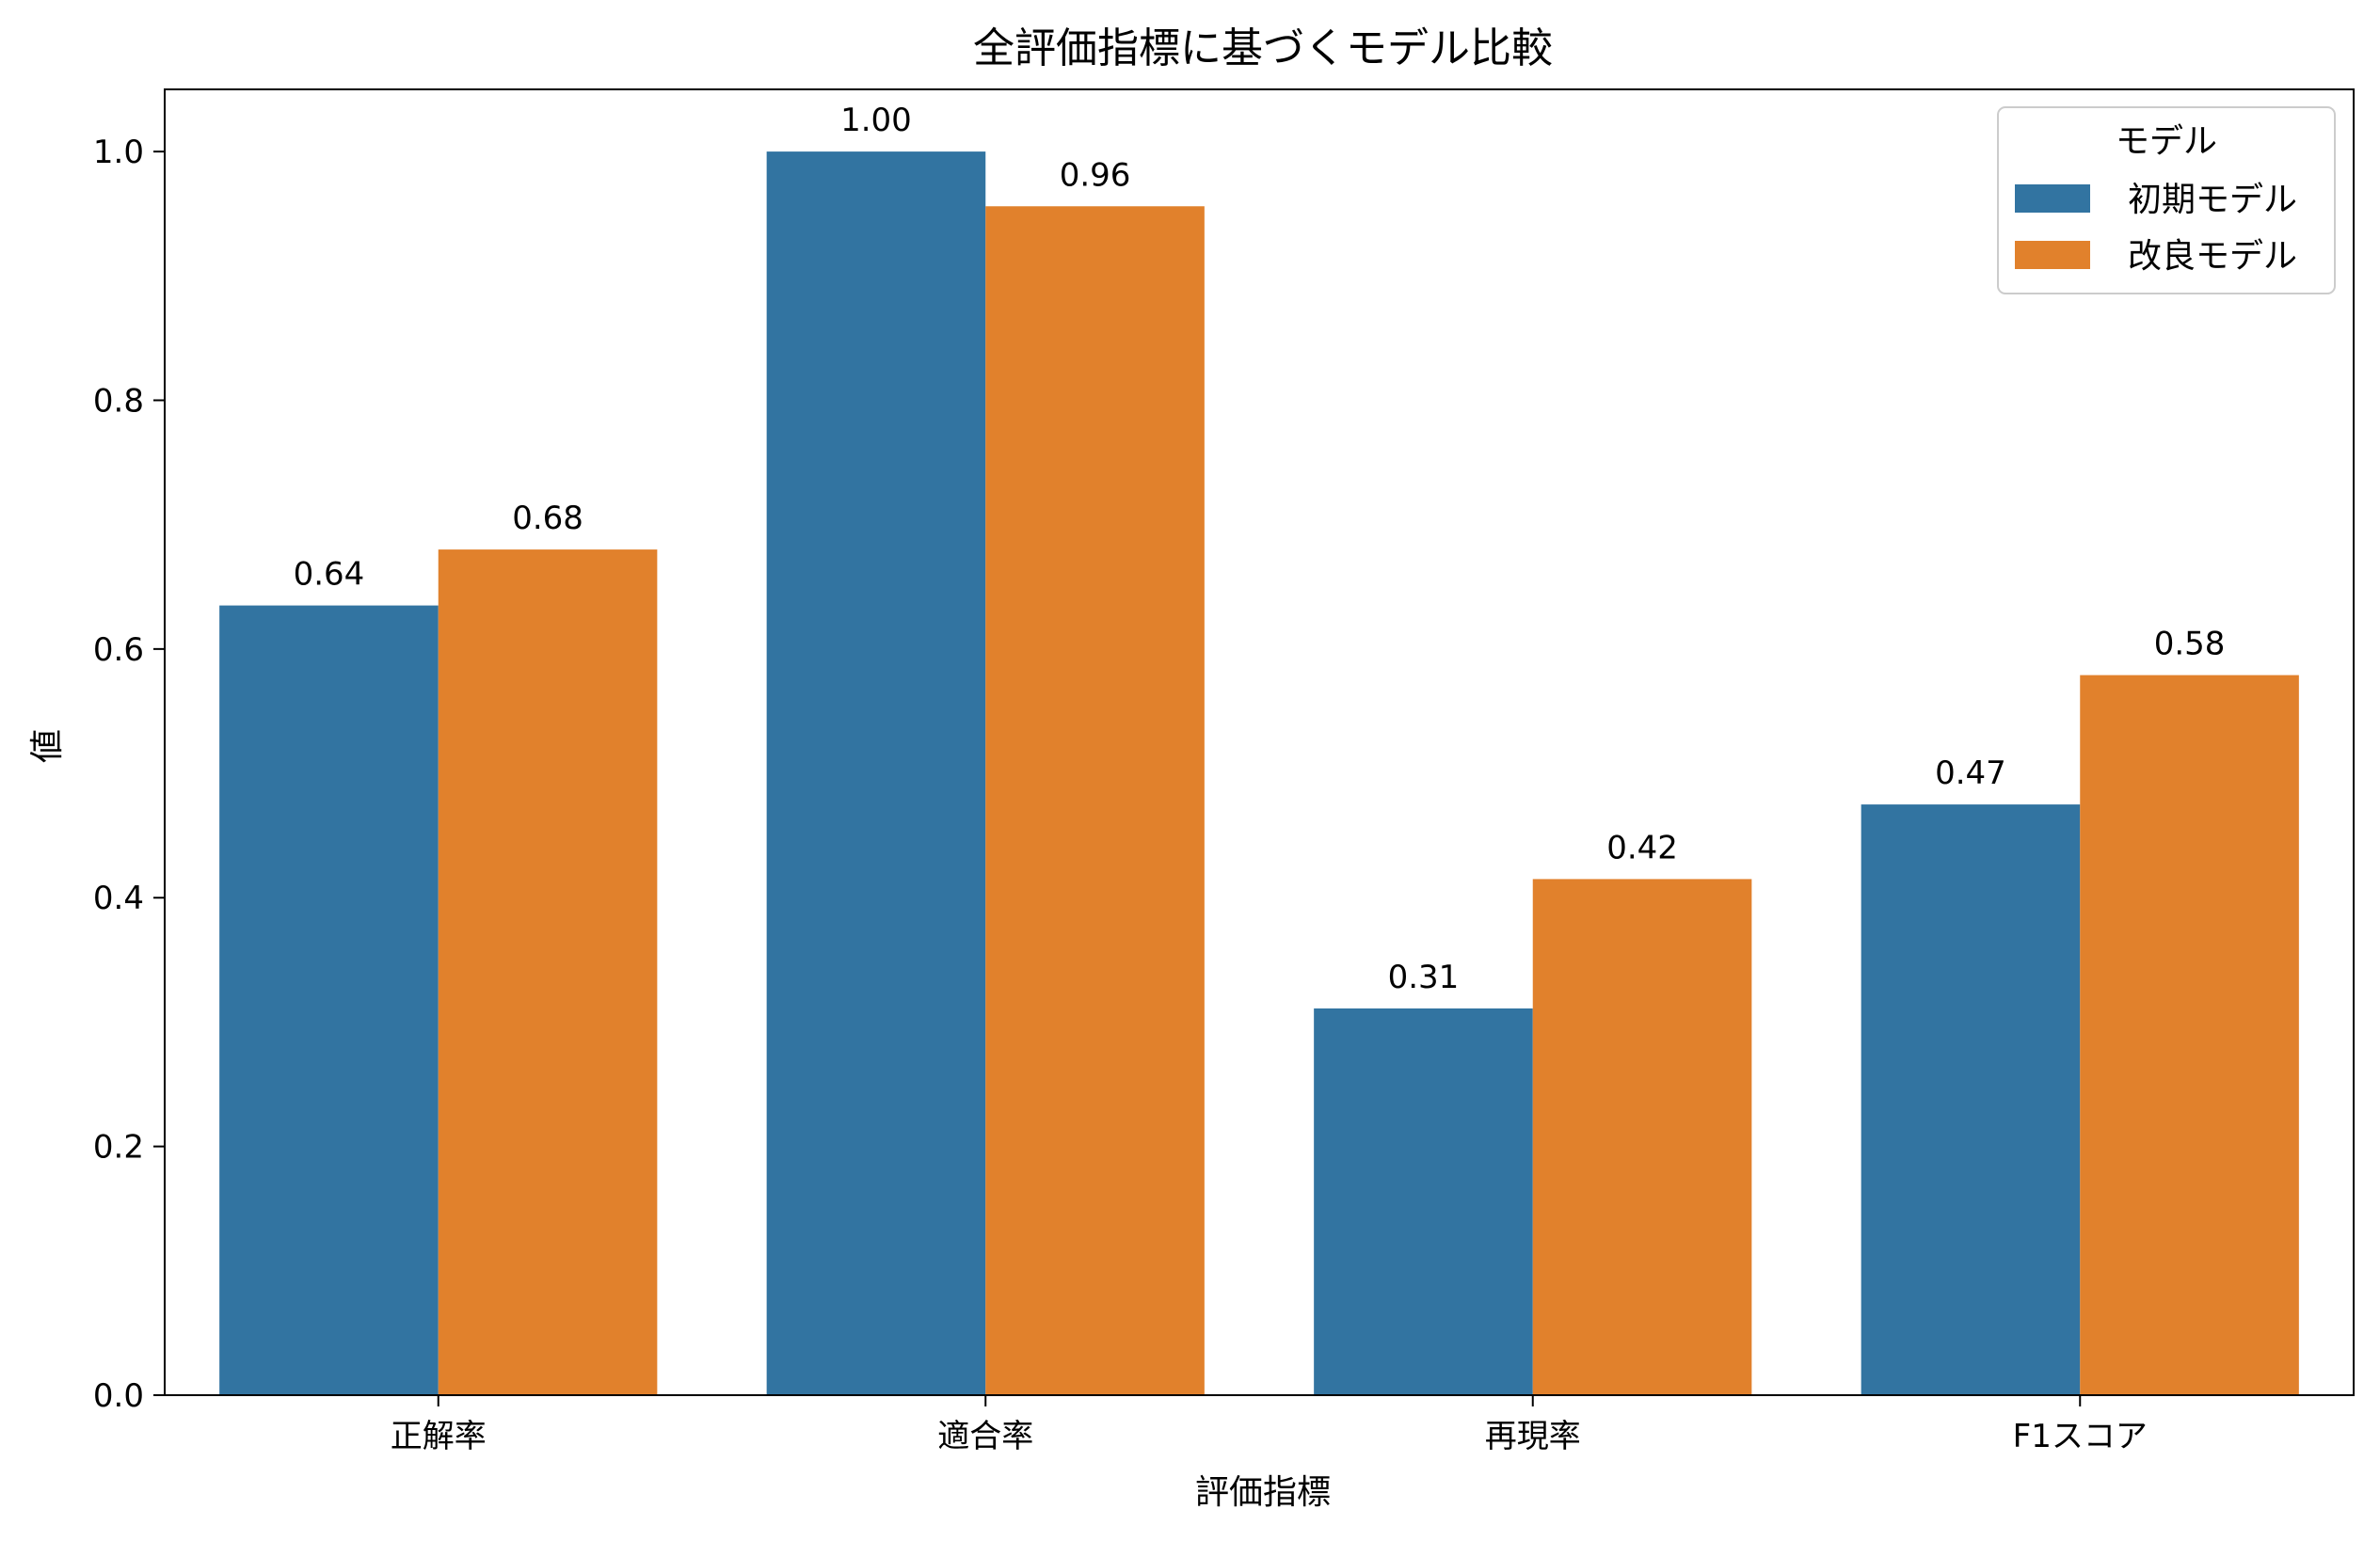 This screenshot has width=2380, height=1541. Describe the element at coordinates (2190, 644) in the screenshot. I see `bar-value-label-f1-improved: 0.58` at that location.